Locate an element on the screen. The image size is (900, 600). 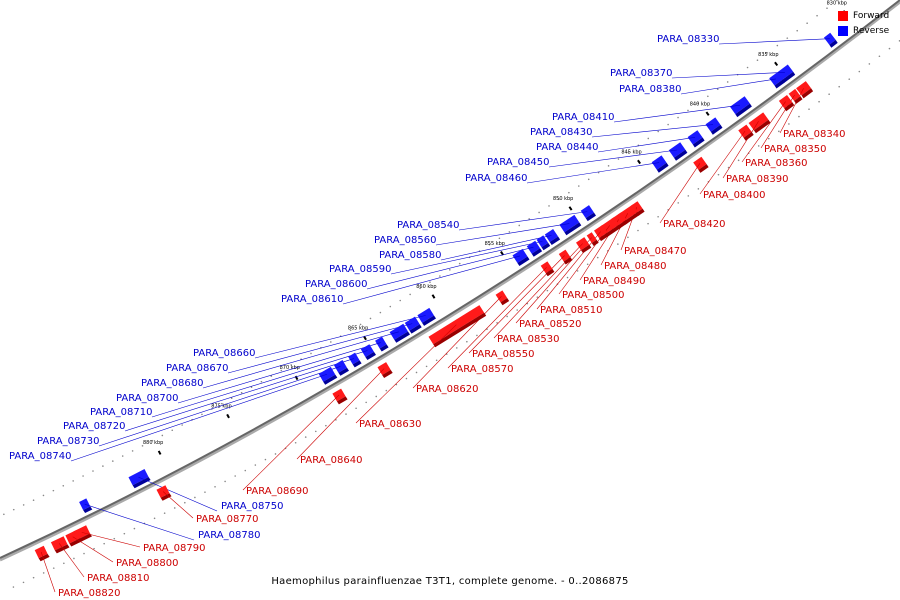
tick-label: 880 kbp is located at coordinates (153, 443).